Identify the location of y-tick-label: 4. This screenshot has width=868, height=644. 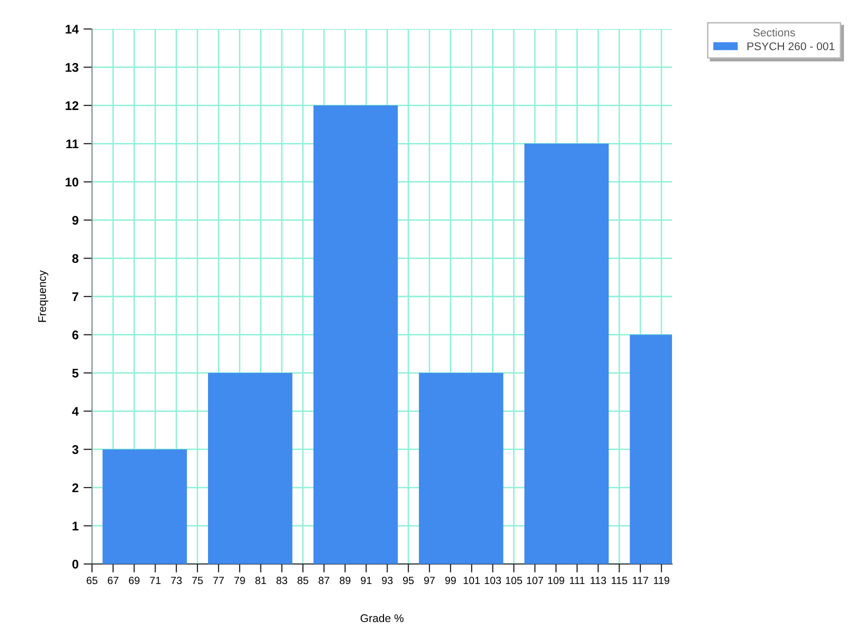
(75, 411).